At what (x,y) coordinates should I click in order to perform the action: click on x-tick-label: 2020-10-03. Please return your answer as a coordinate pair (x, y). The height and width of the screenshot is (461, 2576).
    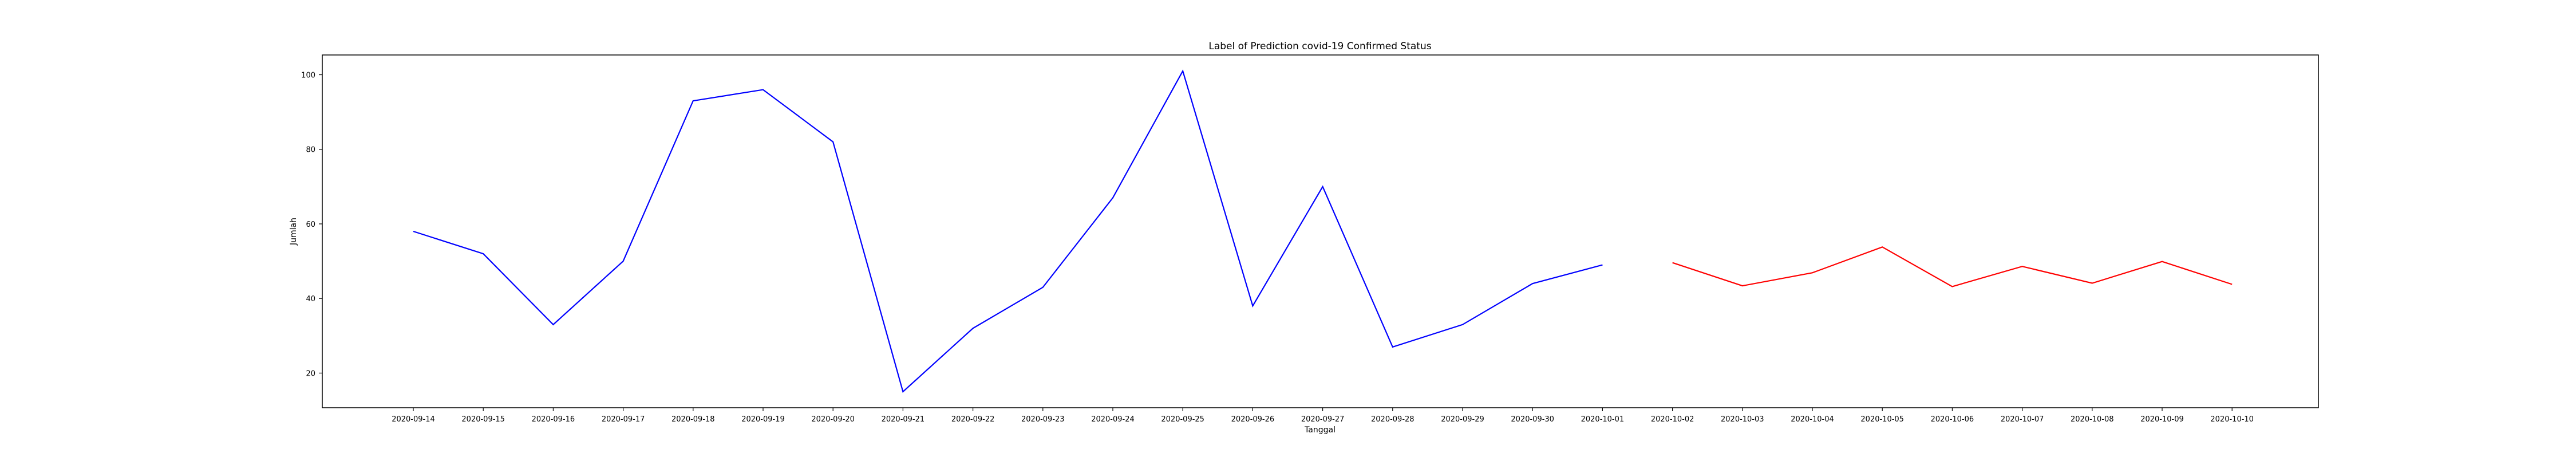
    Looking at the image, I should click on (1742, 420).